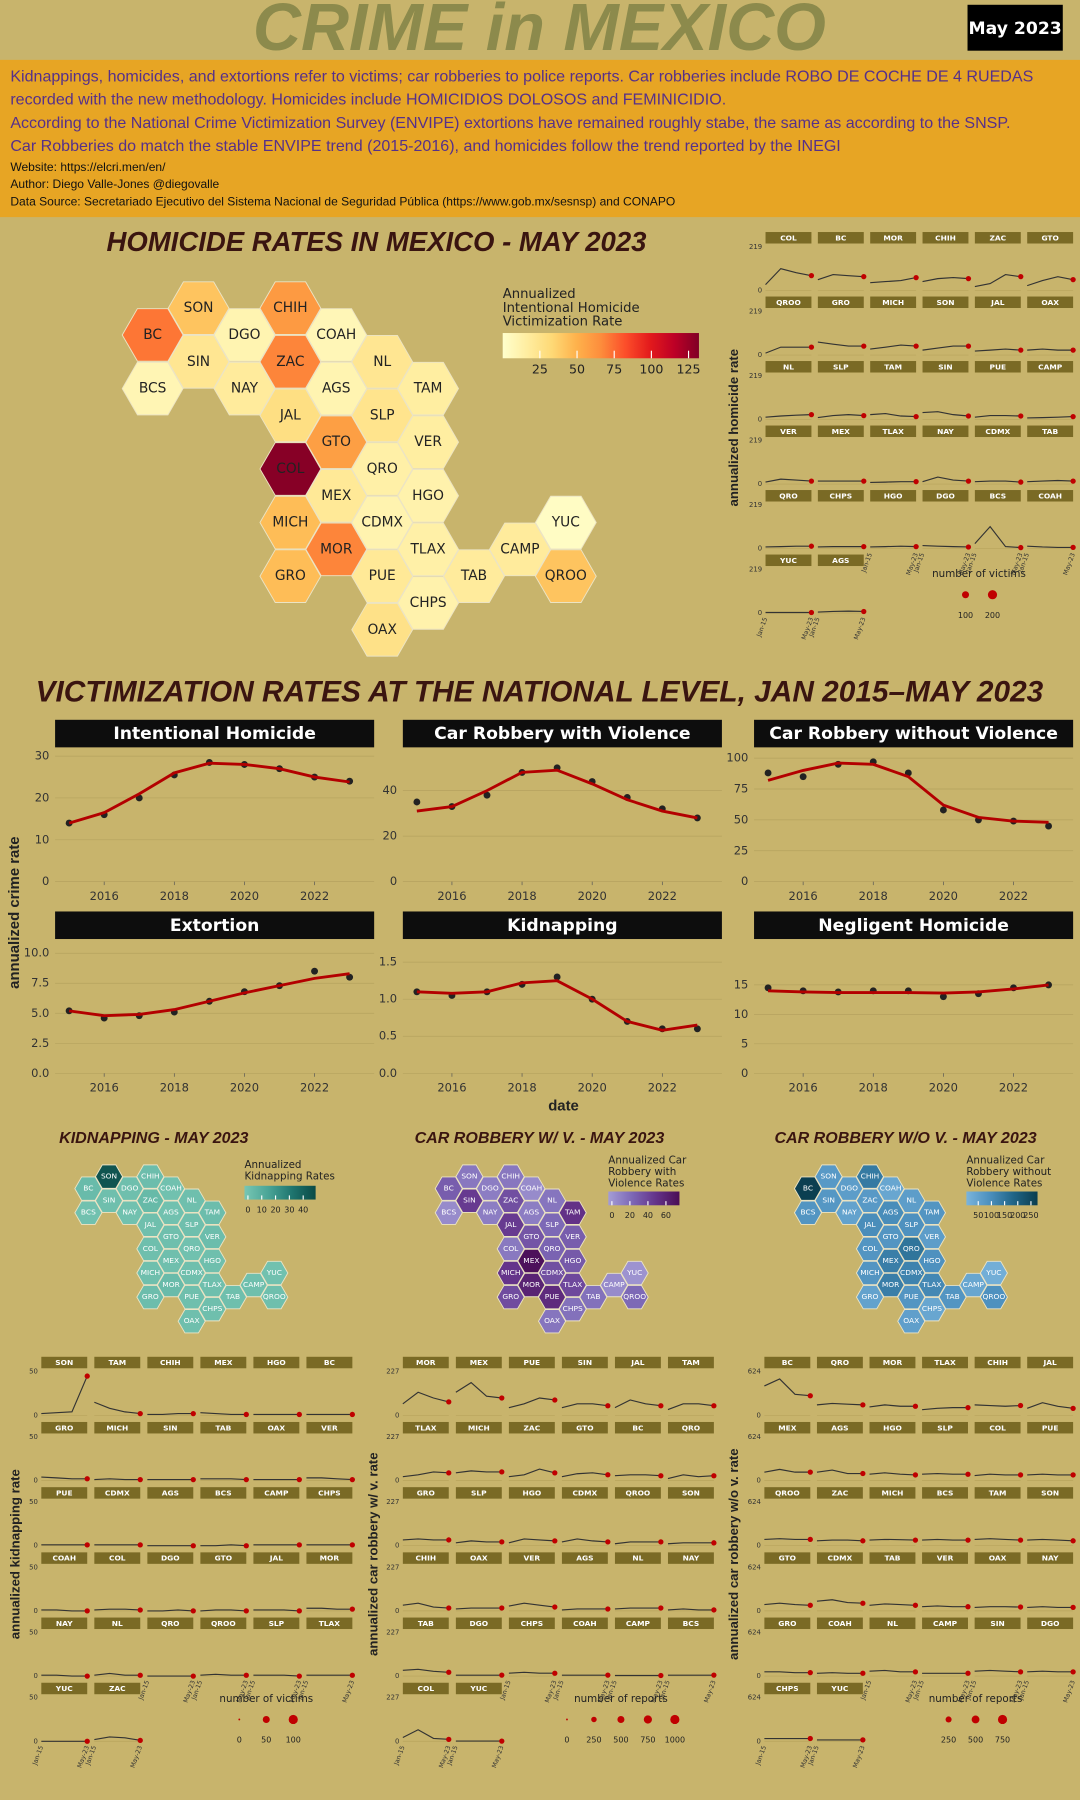  Describe the element at coordinates (841, 431) in the screenshot. I see `panel-label: MEX` at that location.